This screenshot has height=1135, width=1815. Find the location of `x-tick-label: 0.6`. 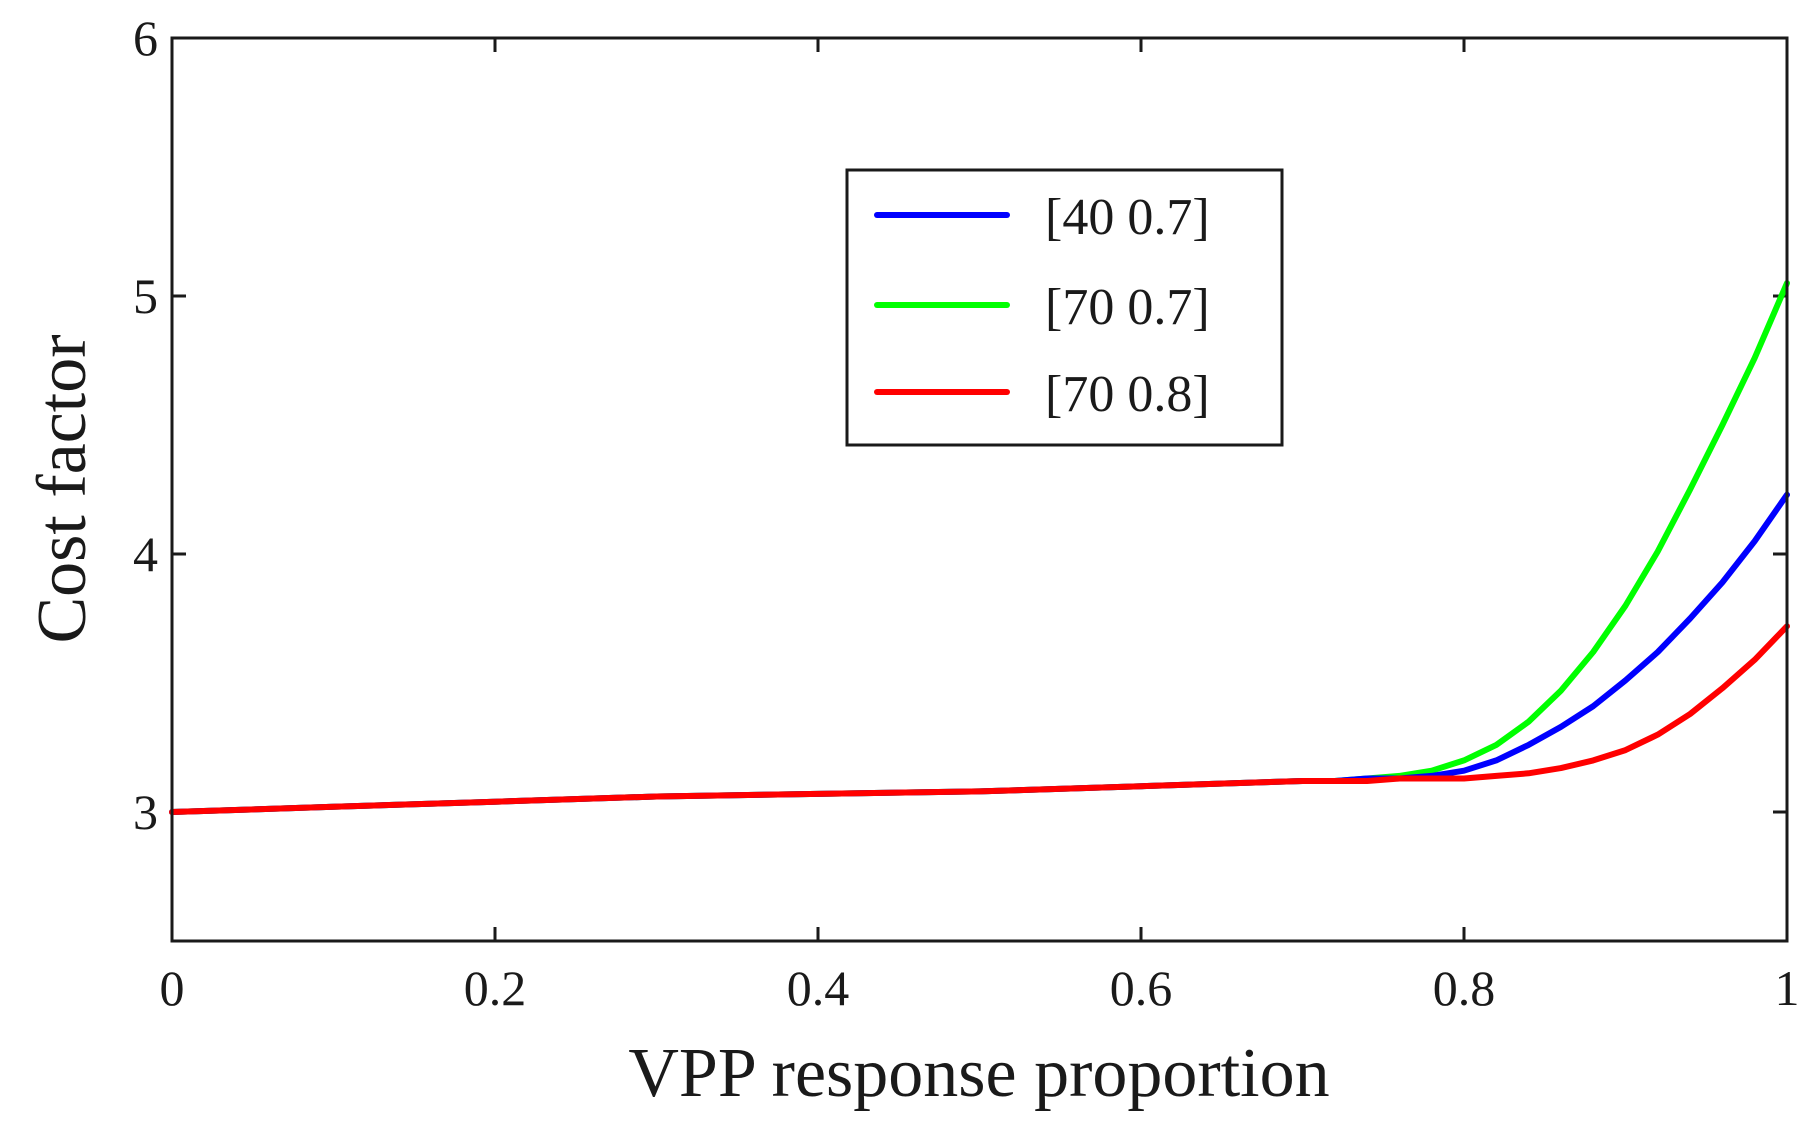

x-tick-label: 0.6 is located at coordinates (1141, 988).